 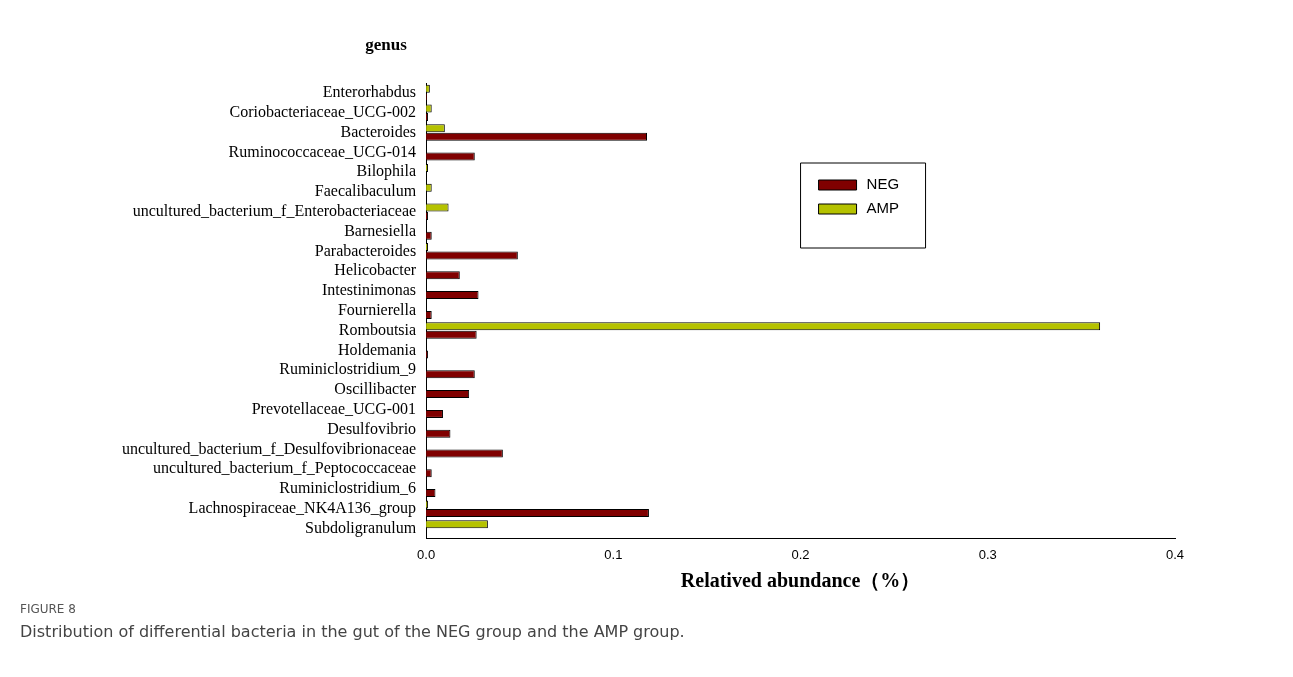 What do you see at coordinates (377, 349) in the screenshot?
I see `y-tick-label: Holdemania` at bounding box center [377, 349].